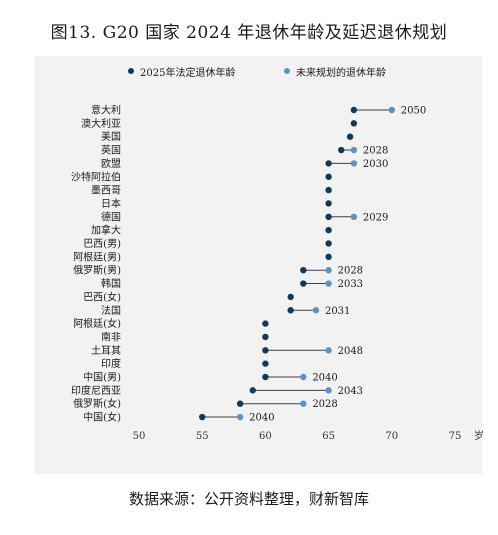 Image resolution: width=498 pixels, height=535 pixels. I want to click on planned-year-label: 2043, so click(350, 391).